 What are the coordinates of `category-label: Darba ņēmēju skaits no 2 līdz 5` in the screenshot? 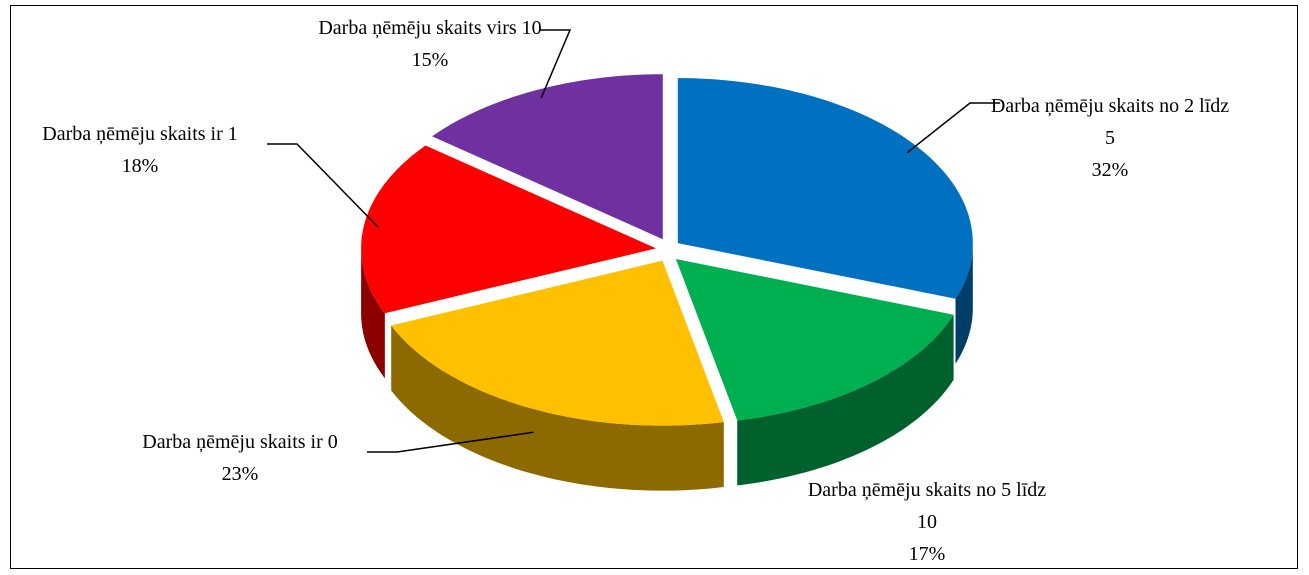 It's located at (1110, 122).